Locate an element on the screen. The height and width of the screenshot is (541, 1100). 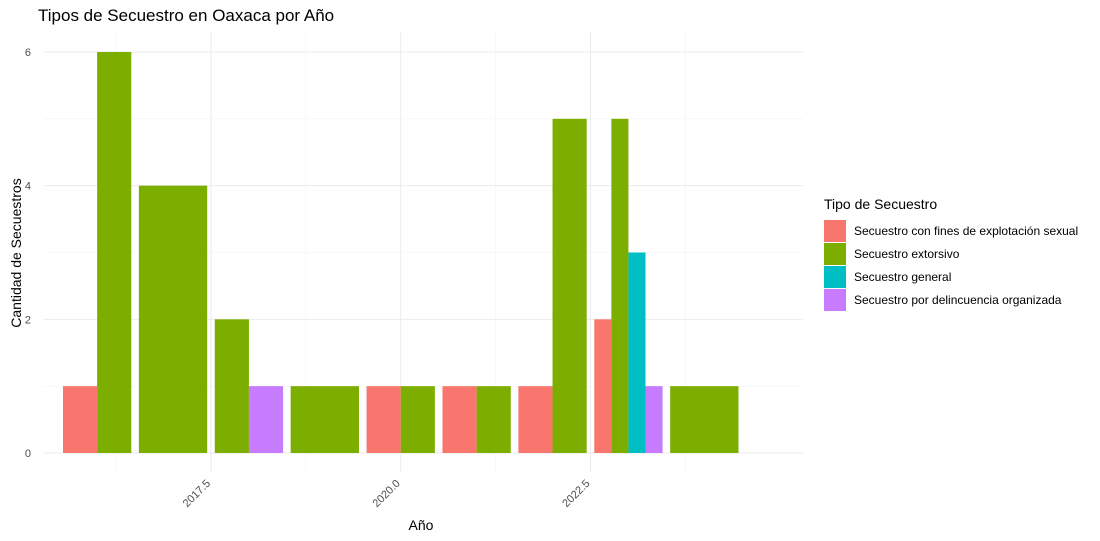
x-tick-label: 2020.0 is located at coordinates (387, 494).